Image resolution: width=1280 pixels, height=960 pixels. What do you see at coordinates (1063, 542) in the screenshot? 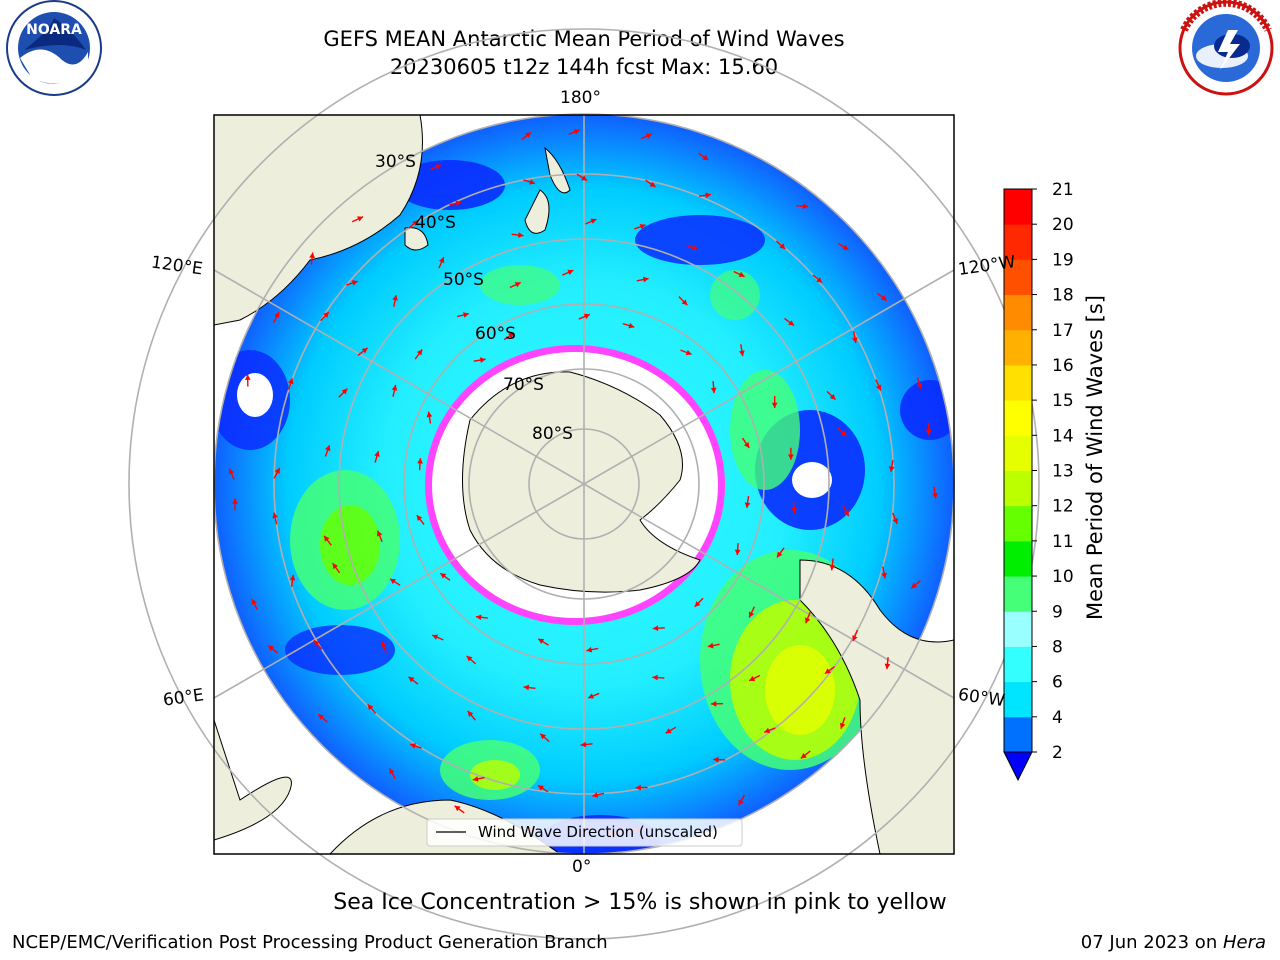
I see `colorbar-tick-label: 11` at bounding box center [1063, 542].